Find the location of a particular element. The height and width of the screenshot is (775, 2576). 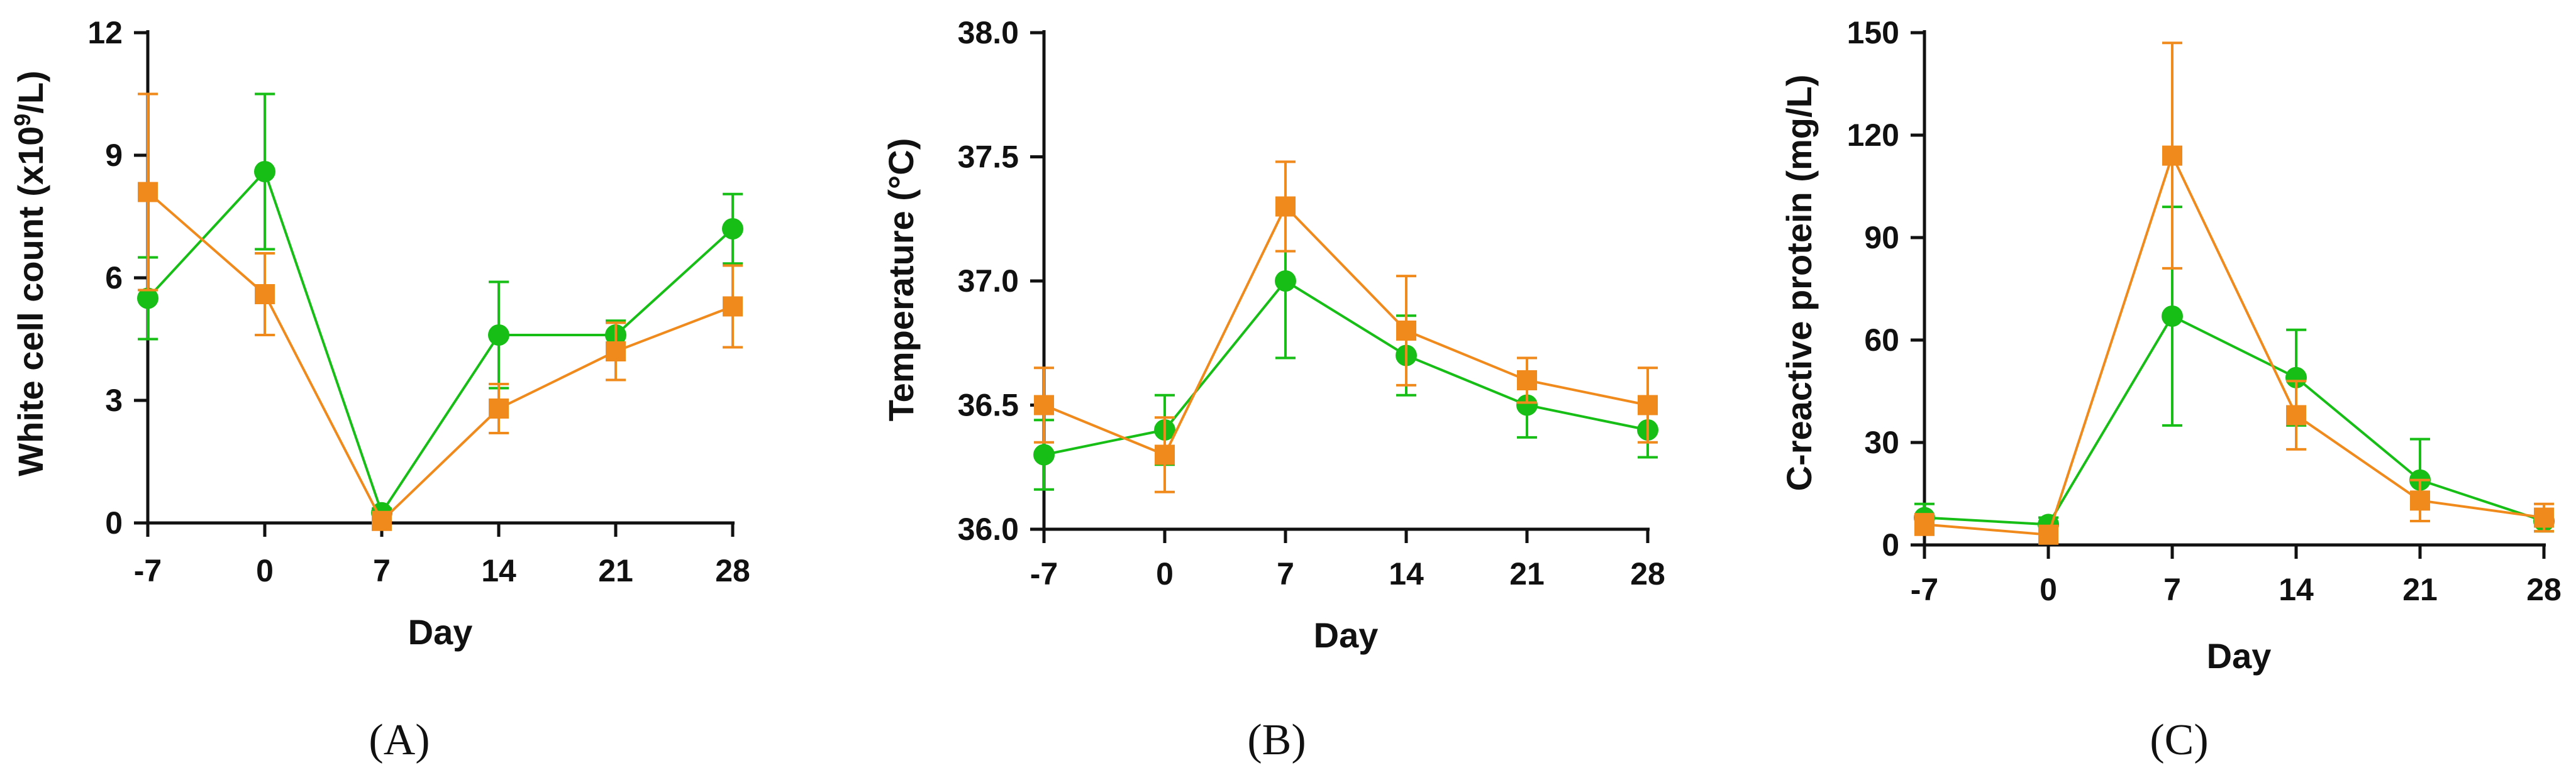

series-line-orange-b is located at coordinates (1345, 331).